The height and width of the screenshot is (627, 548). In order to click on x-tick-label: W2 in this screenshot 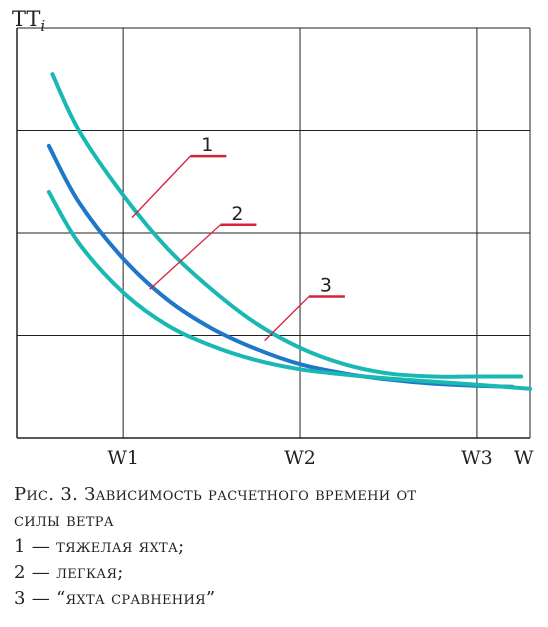, I will do `click(300, 458)`.